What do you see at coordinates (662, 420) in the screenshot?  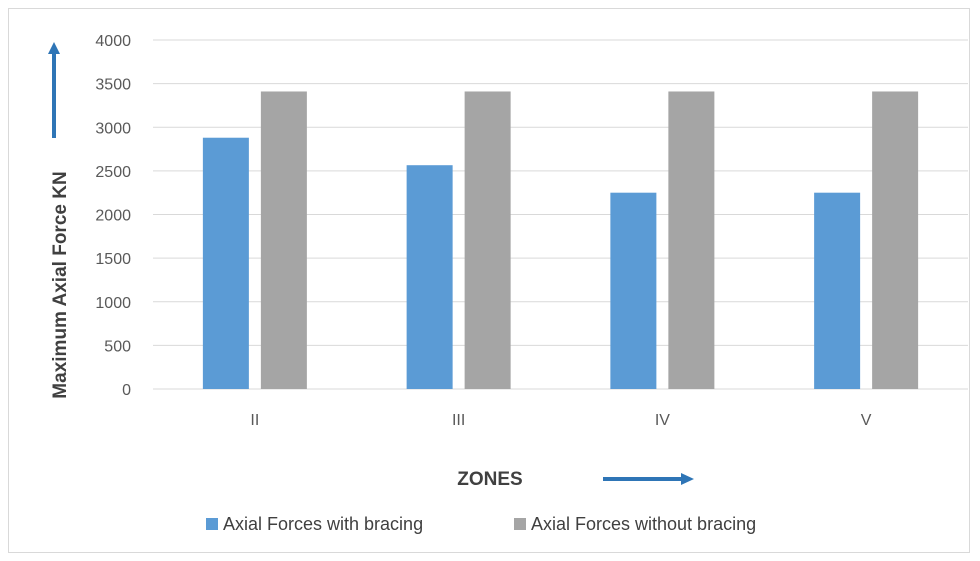 I see `x-category-label: IV` at bounding box center [662, 420].